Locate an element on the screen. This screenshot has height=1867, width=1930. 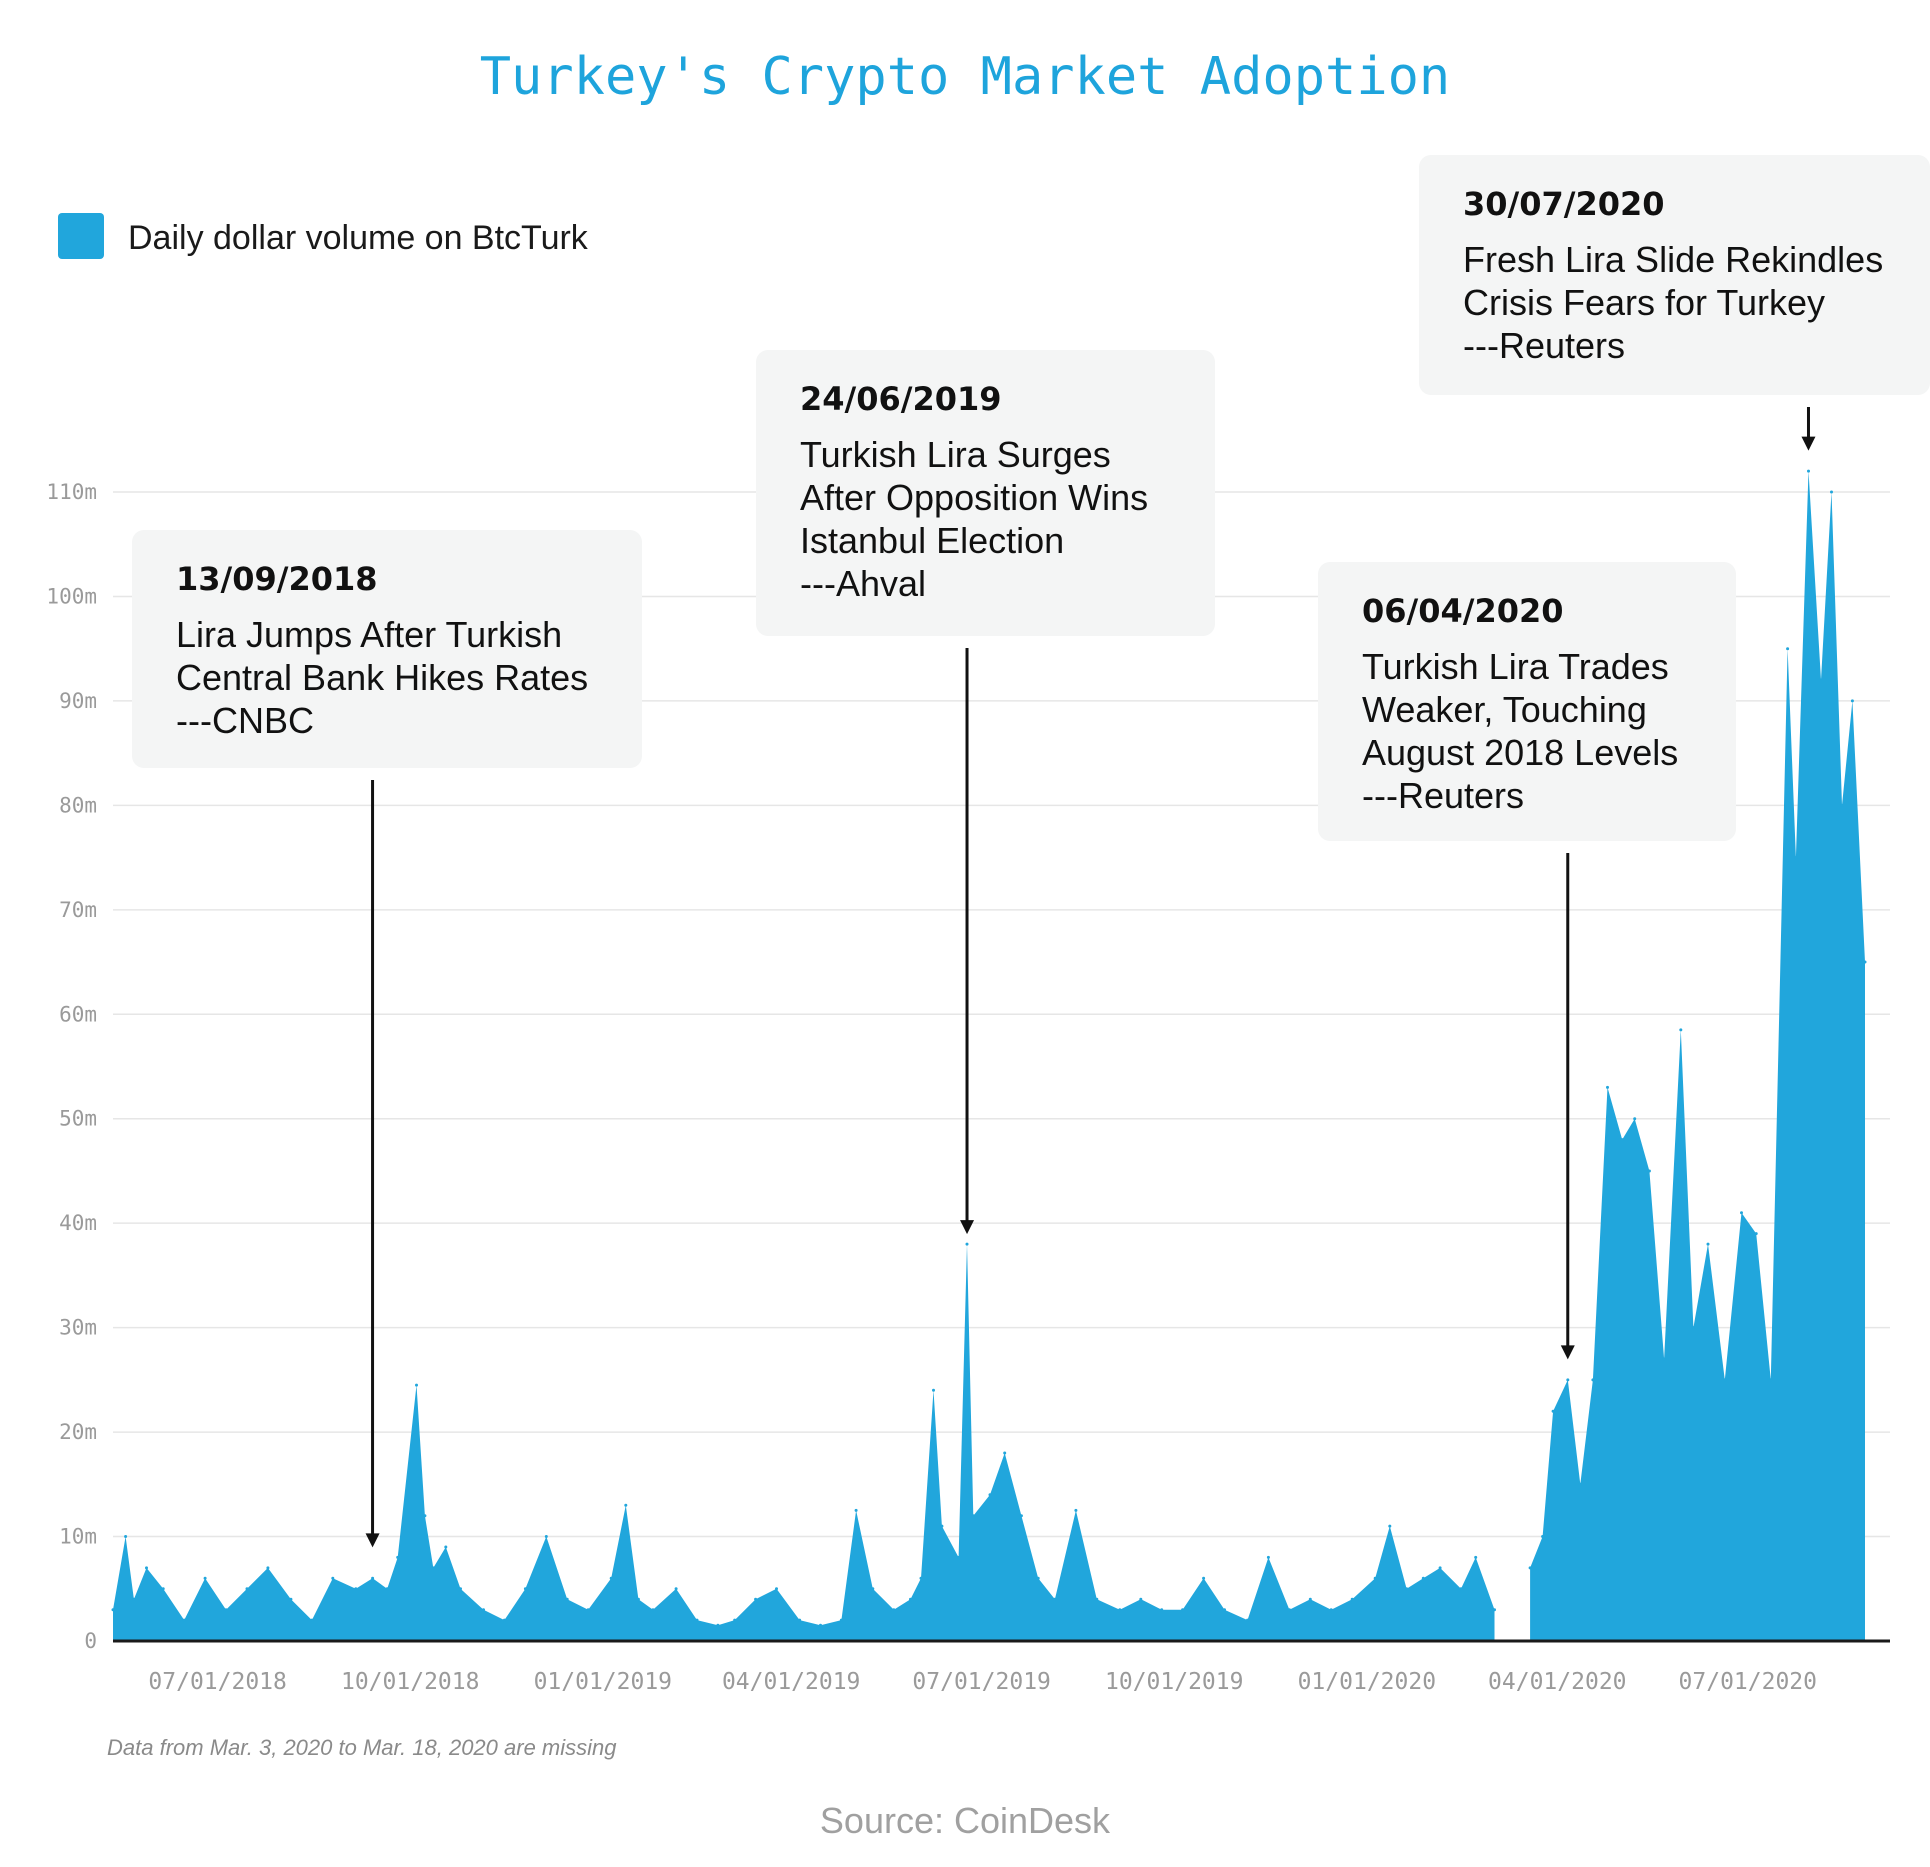
x-tick-label: 01/01/2019 is located at coordinates (603, 1682).